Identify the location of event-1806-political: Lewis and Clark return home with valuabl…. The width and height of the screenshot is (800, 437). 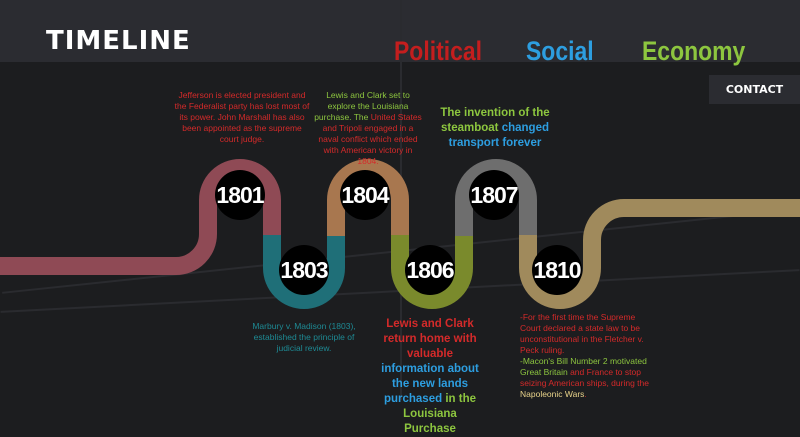
(430, 339).